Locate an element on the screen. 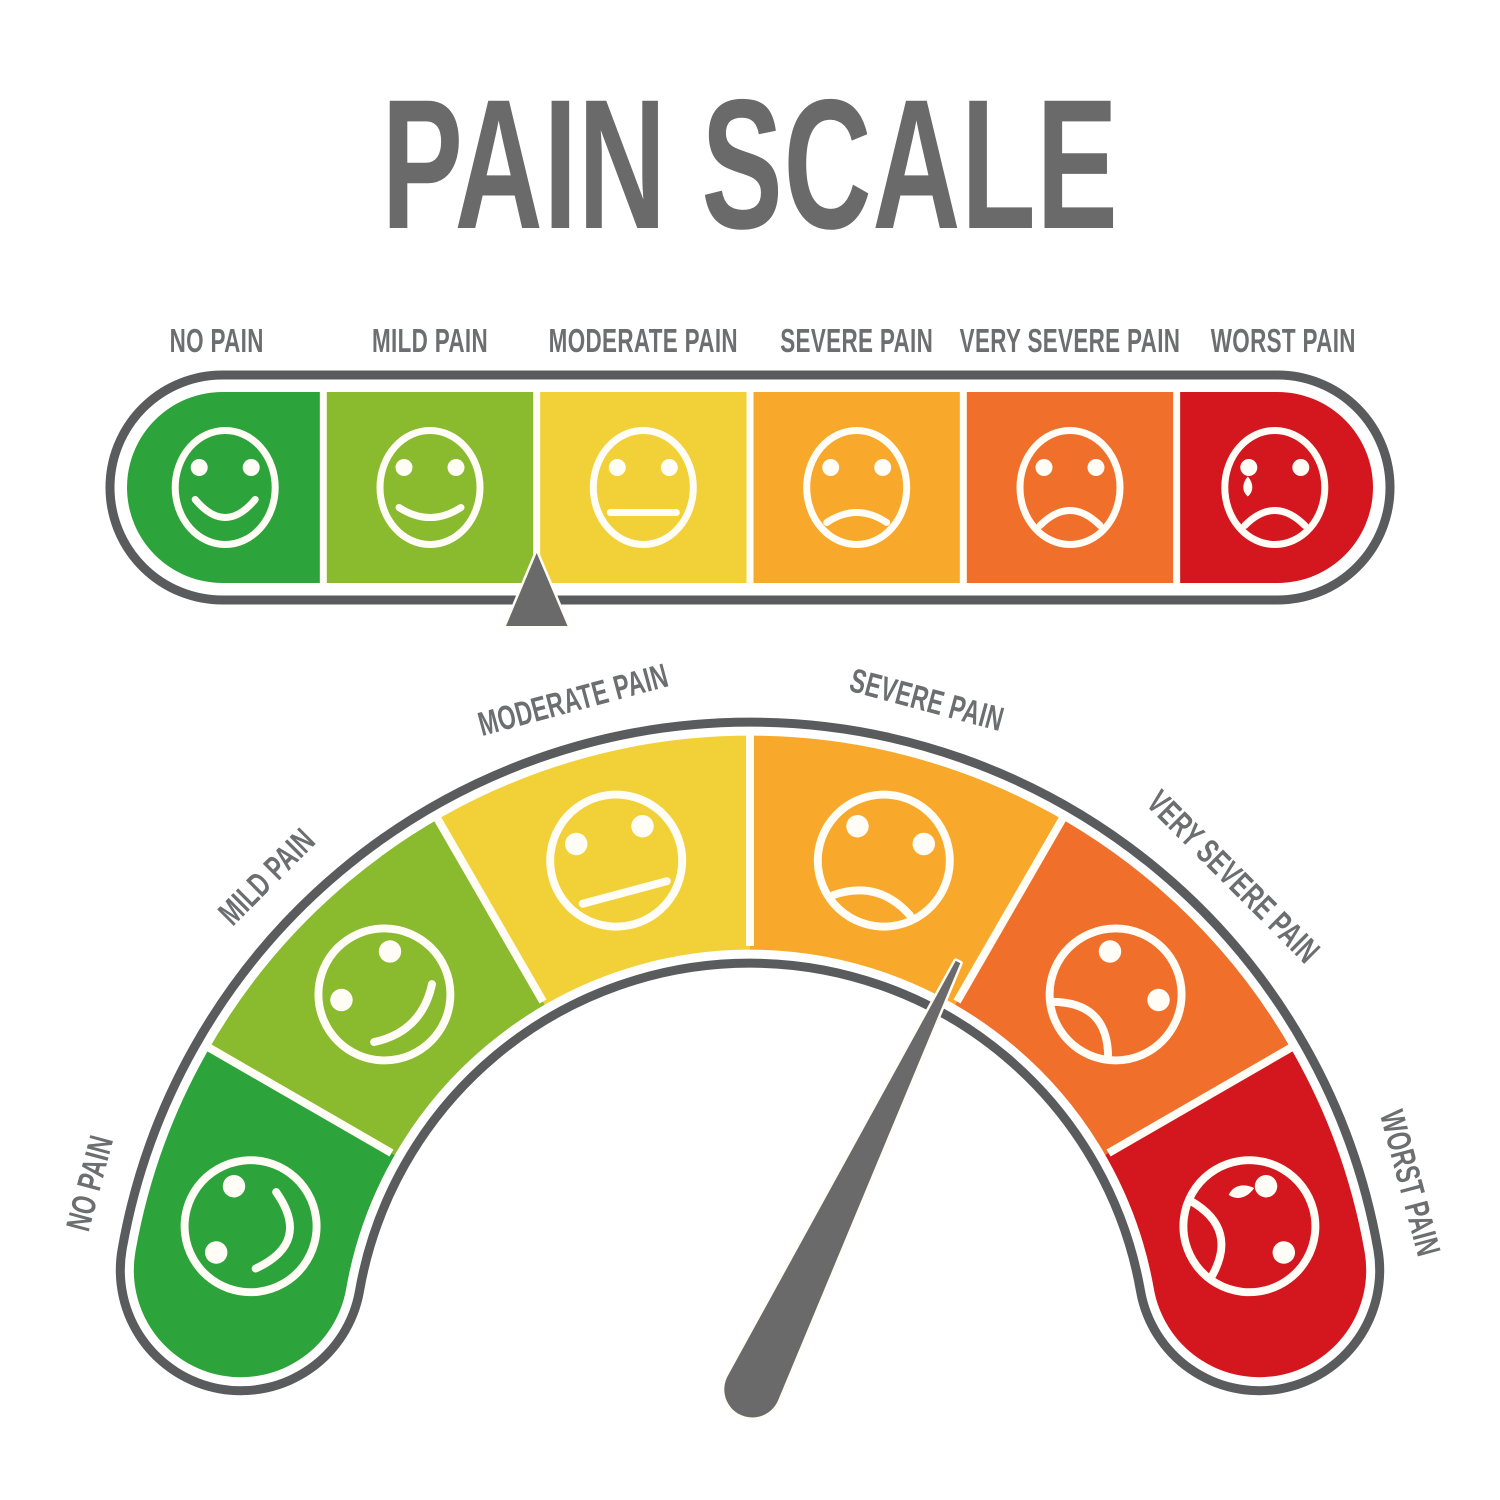 The image size is (1500, 1500). bar-faces is located at coordinates (750, 487).